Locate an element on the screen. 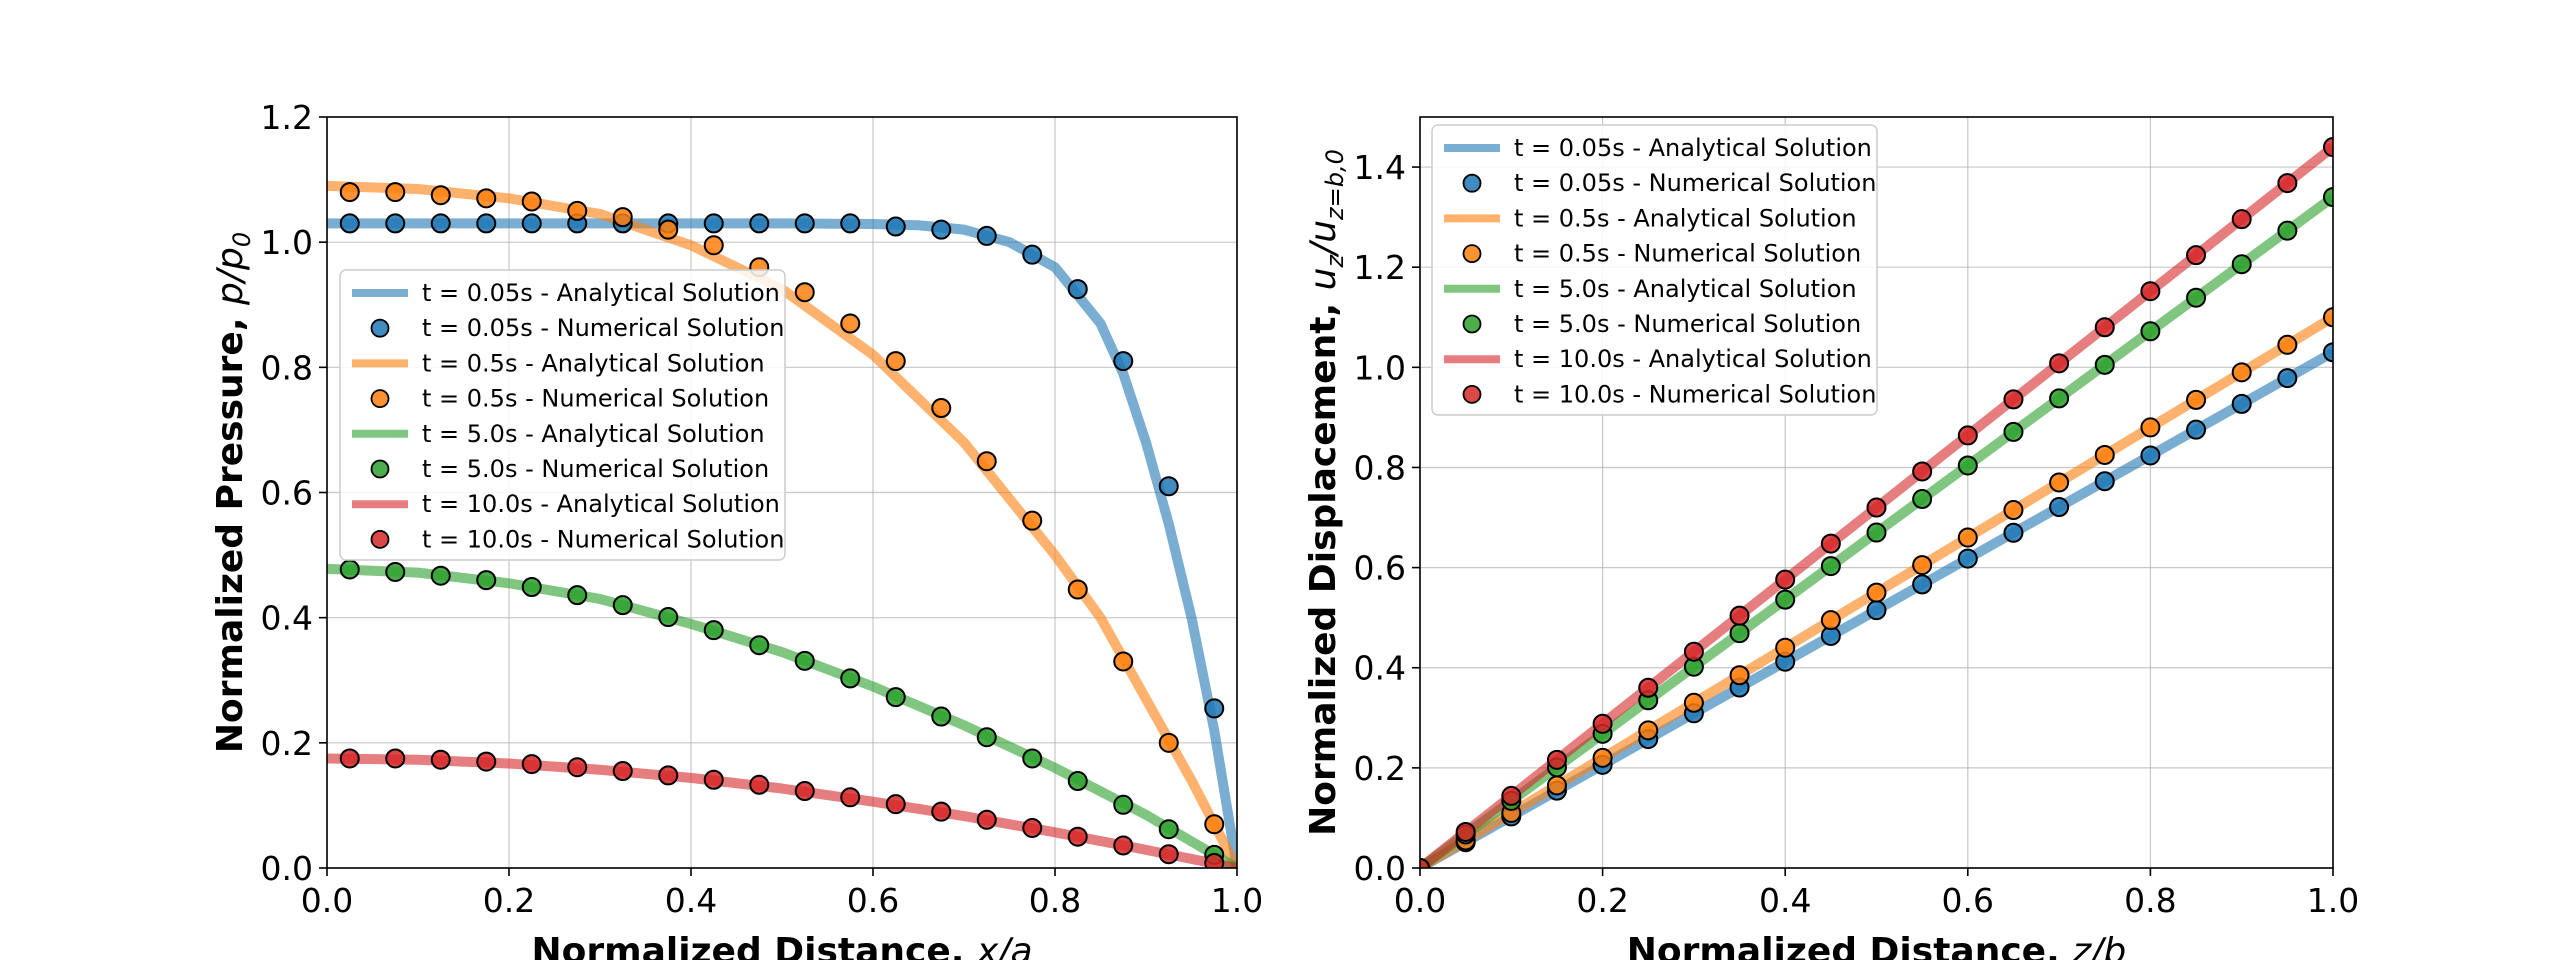 The width and height of the screenshot is (2560, 960). x-axis-label: Normalized Distance, z/b is located at coordinates (1876, 945).